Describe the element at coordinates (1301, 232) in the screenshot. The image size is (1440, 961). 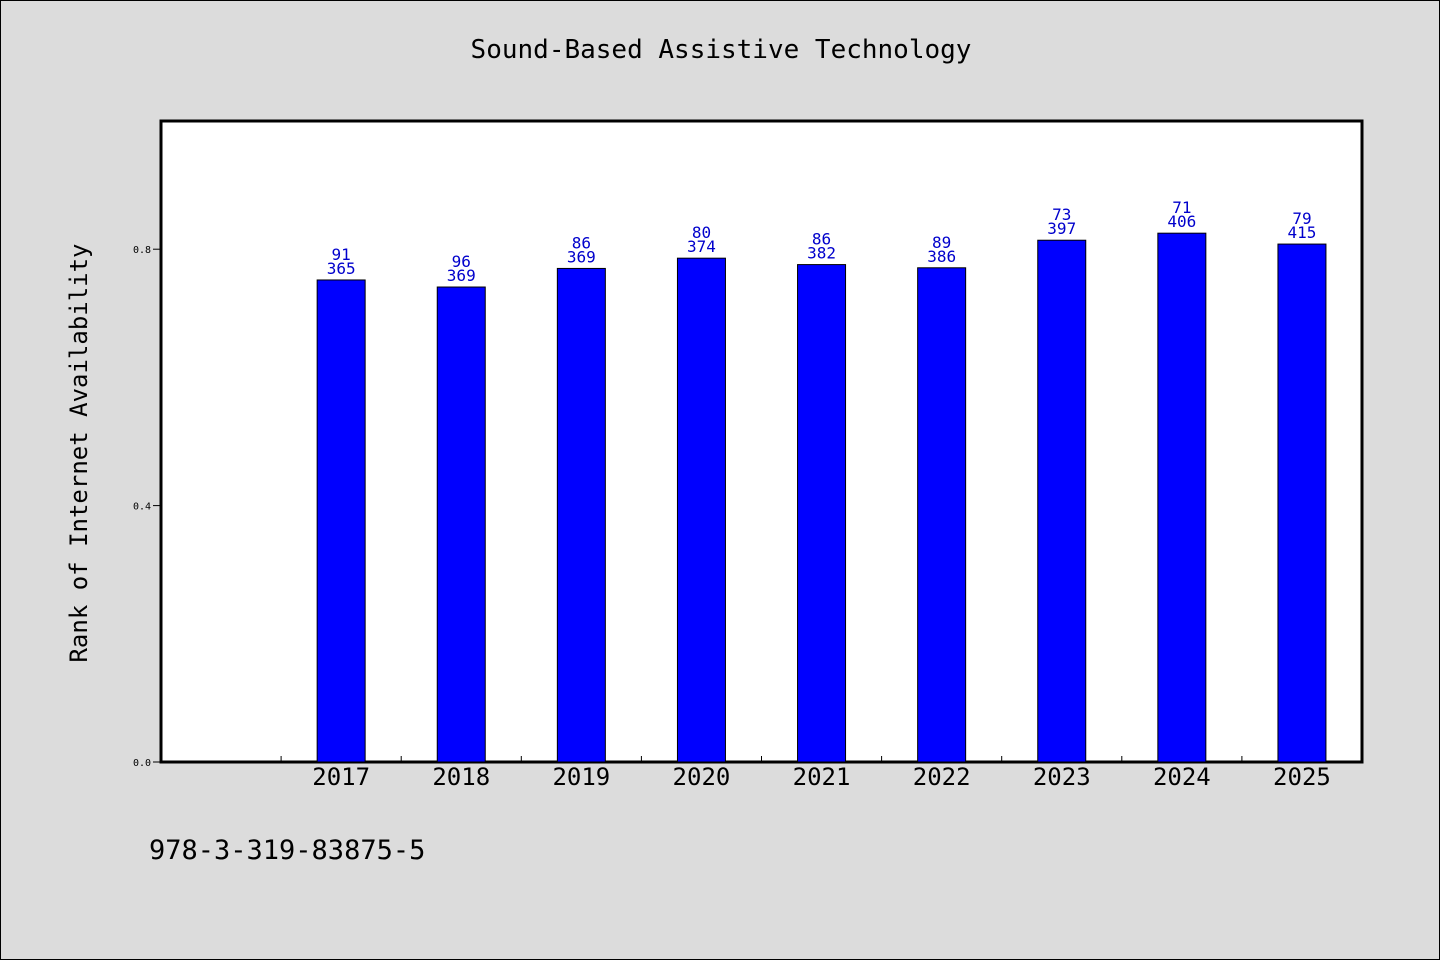
I see `bar-label-bottom: 415` at that location.